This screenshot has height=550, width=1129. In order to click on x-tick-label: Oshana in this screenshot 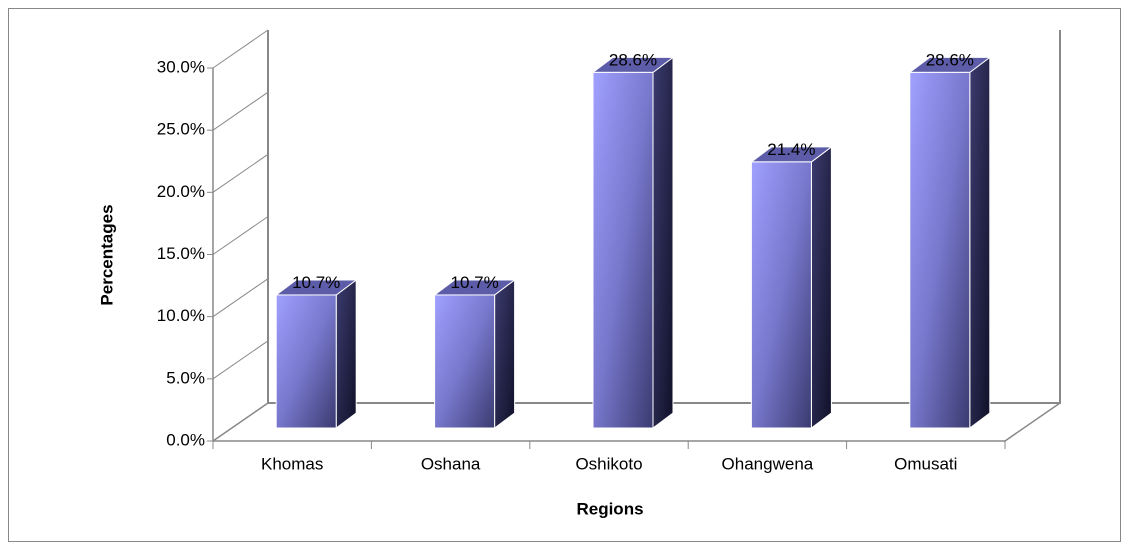, I will do `click(451, 463)`.